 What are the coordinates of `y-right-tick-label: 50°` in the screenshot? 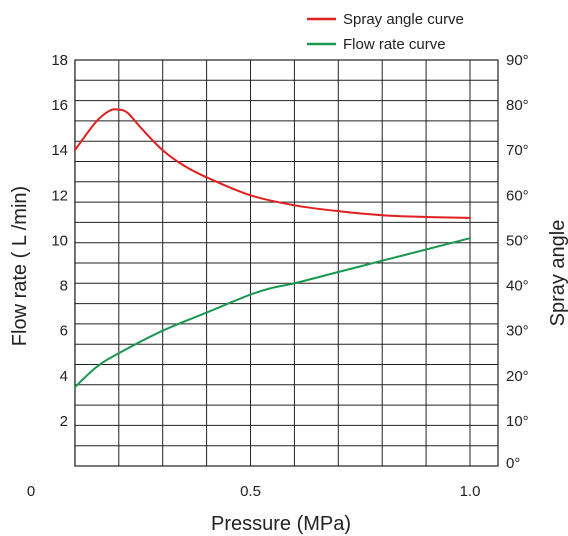 It's located at (517, 240).